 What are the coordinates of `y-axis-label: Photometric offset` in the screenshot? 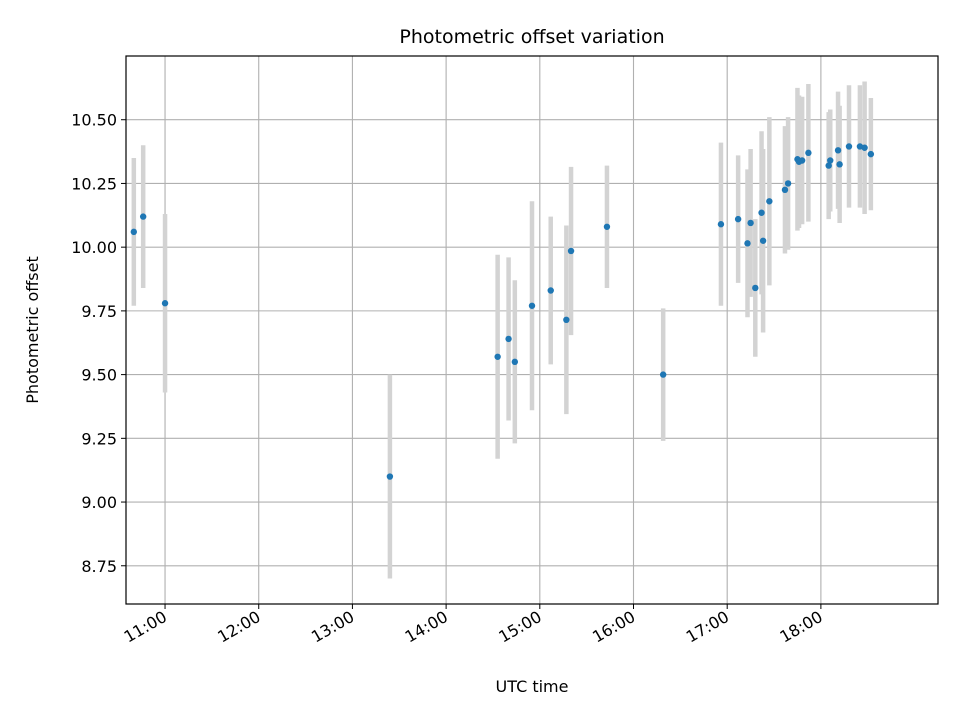 It's located at (32, 330).